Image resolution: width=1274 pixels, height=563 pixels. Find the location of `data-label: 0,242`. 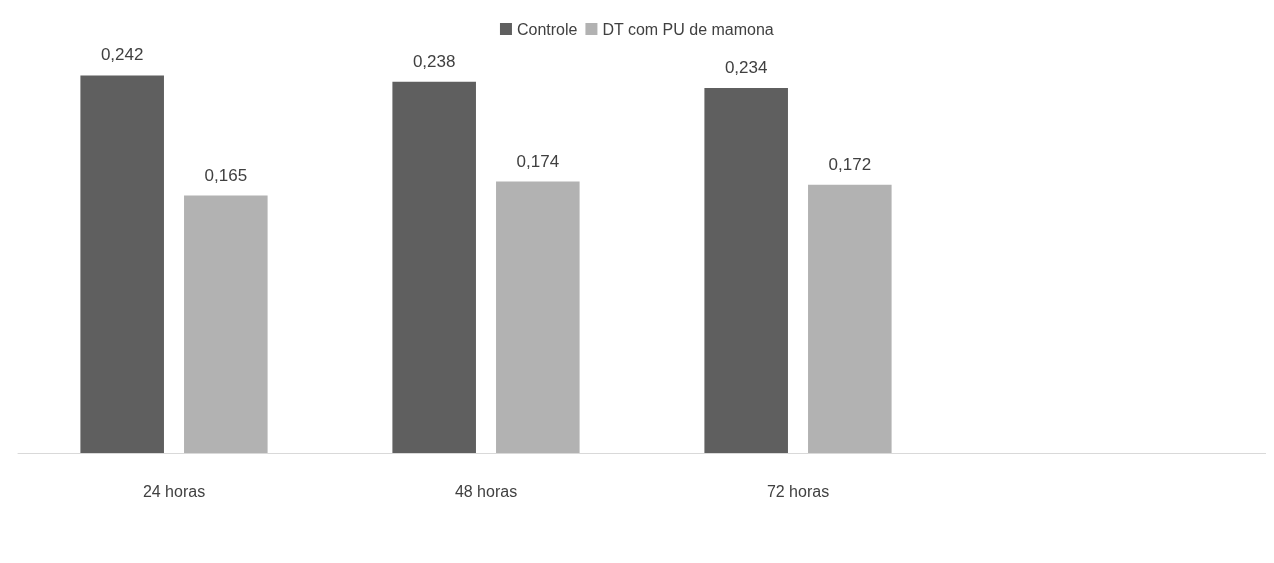

data-label: 0,242 is located at coordinates (122, 55).